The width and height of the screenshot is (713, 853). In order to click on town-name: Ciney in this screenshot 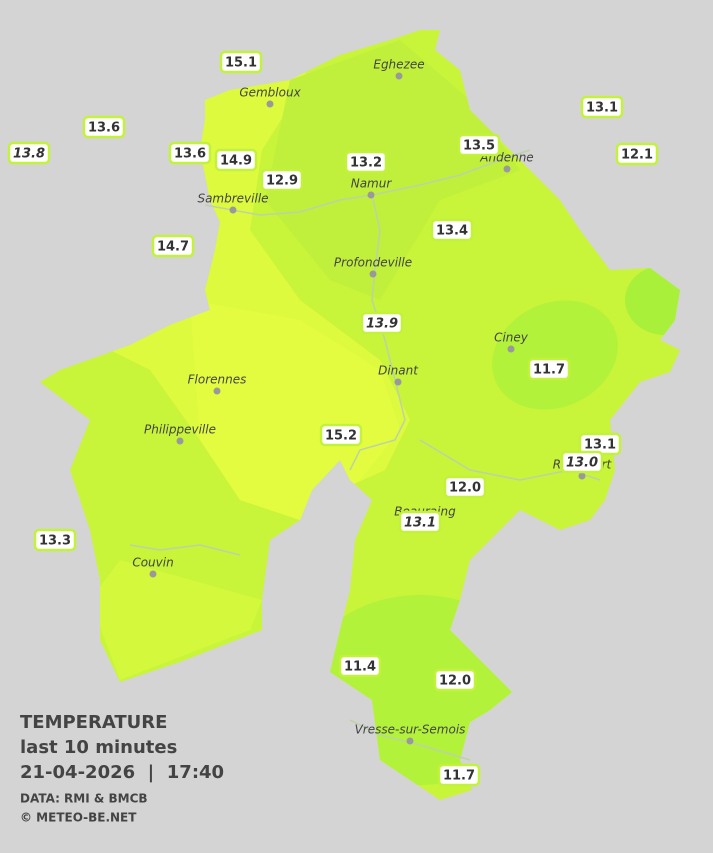, I will do `click(511, 338)`.